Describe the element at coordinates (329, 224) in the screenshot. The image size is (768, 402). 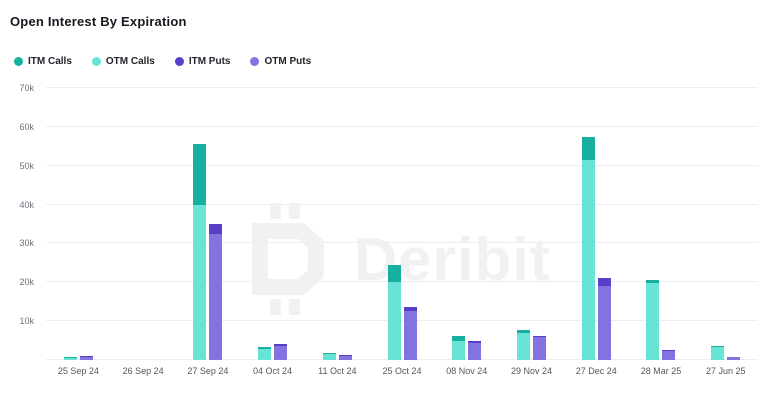
I see `bar-11-oct-24-calls` at that location.